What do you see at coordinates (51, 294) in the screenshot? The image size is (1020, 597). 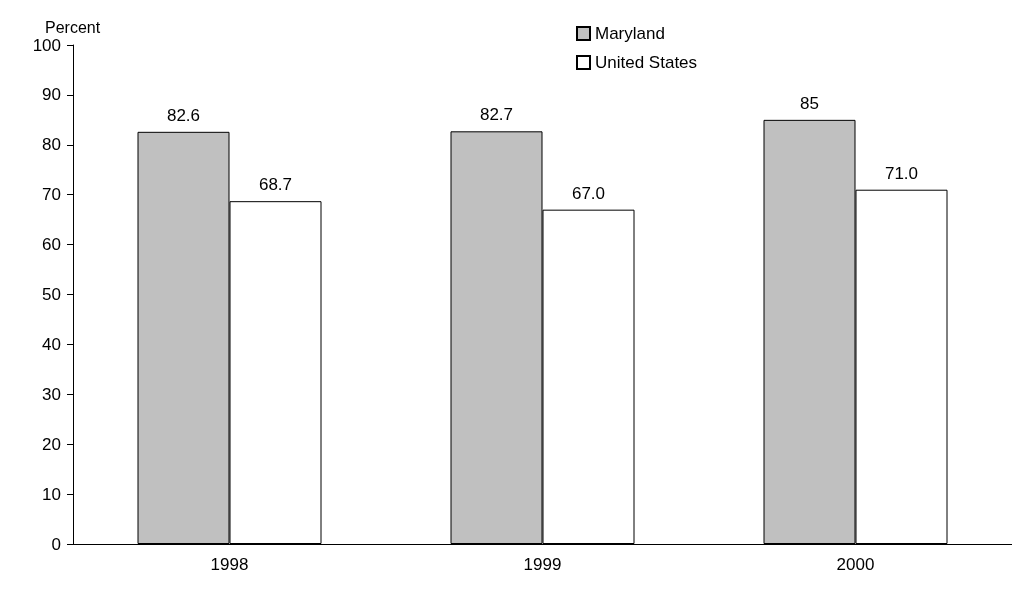 I see `y-tick-label: 50` at bounding box center [51, 294].